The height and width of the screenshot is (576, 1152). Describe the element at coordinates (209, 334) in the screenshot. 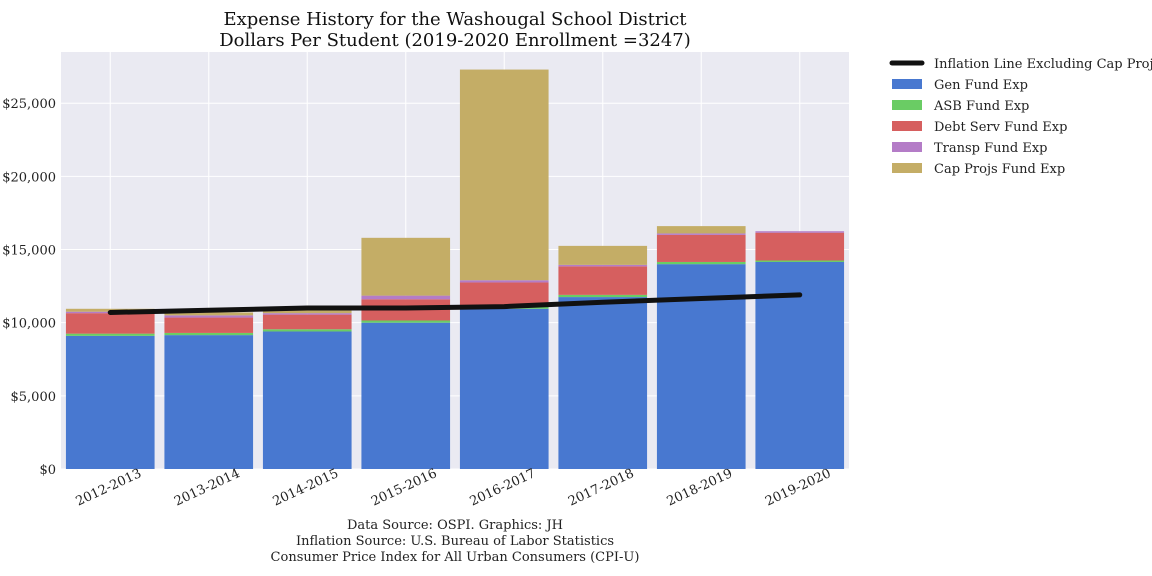

I see `bar-asb-fund-exp-2013-2014` at that location.